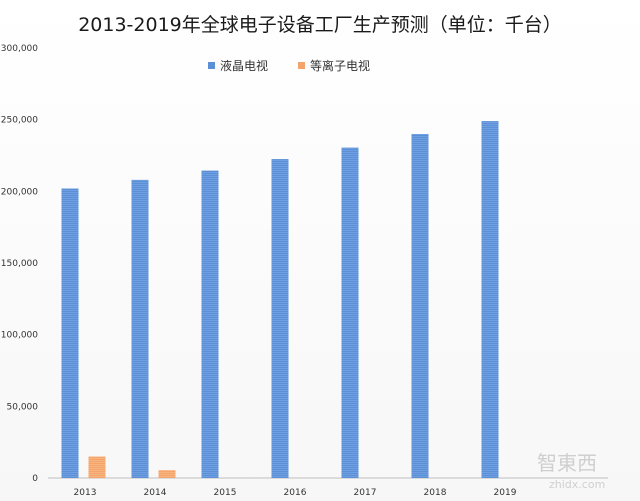 The image size is (640, 501). What do you see at coordinates (340, 65) in the screenshot?
I see `legend-label-plasma: 等离子电视` at bounding box center [340, 65].